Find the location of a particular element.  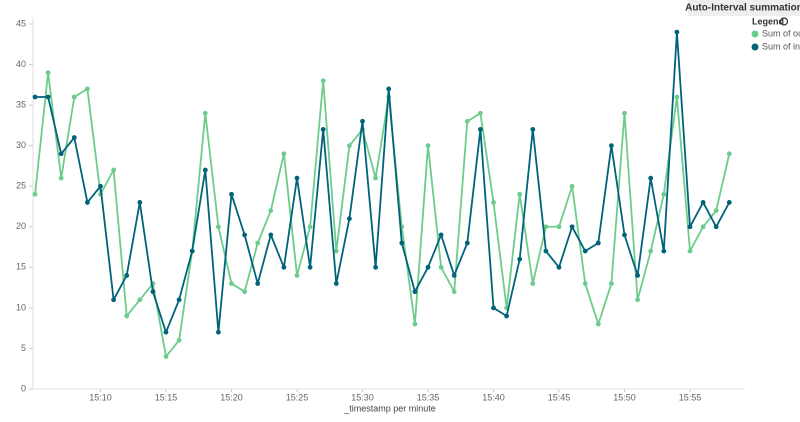

legend-label: Sum of out is located at coordinates (781, 33).